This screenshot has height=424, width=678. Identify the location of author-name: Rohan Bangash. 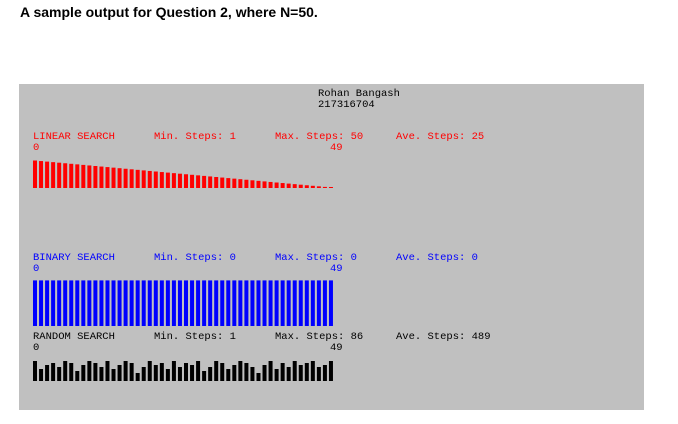
(359, 94).